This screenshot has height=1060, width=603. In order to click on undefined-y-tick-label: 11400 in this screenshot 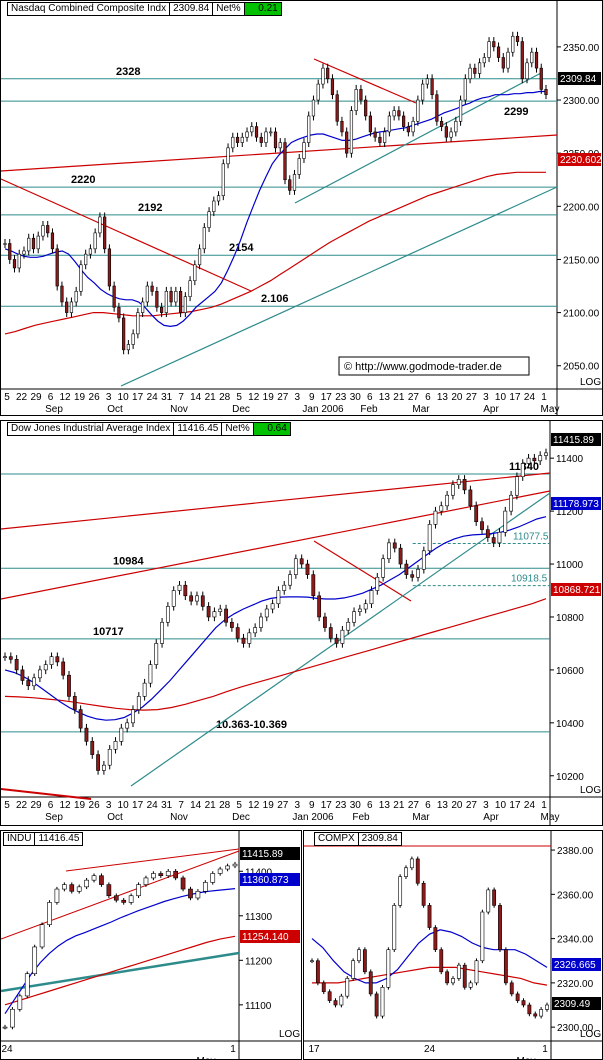, I will do `click(570, 459)`.